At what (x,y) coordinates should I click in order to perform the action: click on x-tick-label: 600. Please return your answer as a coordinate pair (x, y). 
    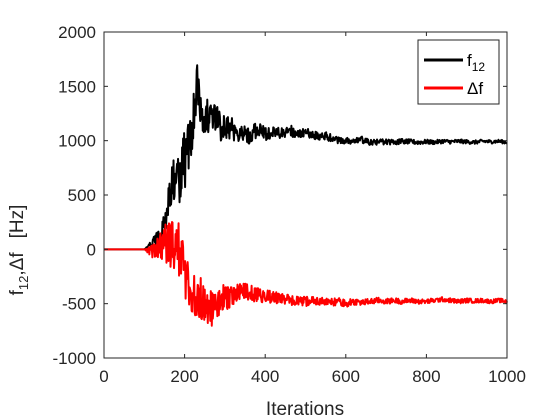
    Looking at the image, I should click on (346, 376).